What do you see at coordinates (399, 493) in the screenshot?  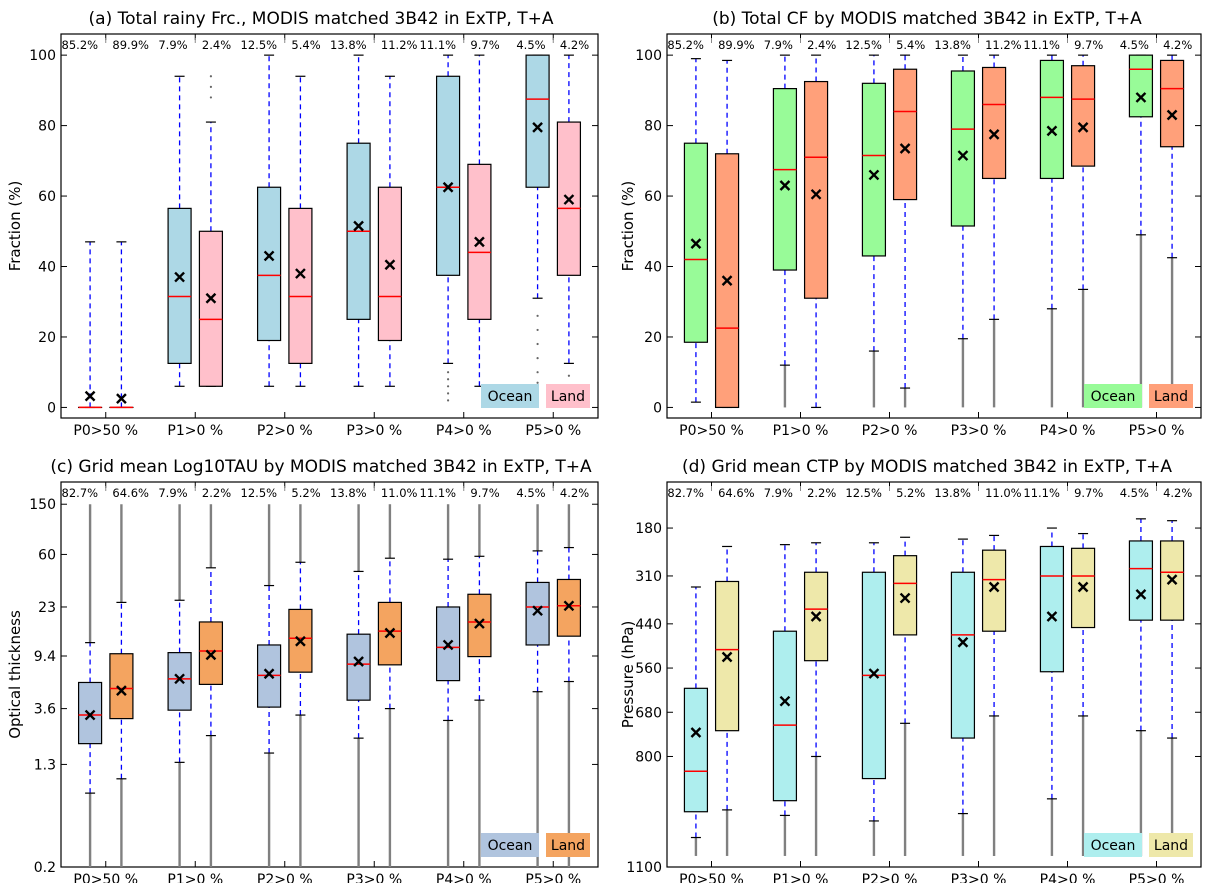 I see `percent-label-land: 11.0%` at bounding box center [399, 493].